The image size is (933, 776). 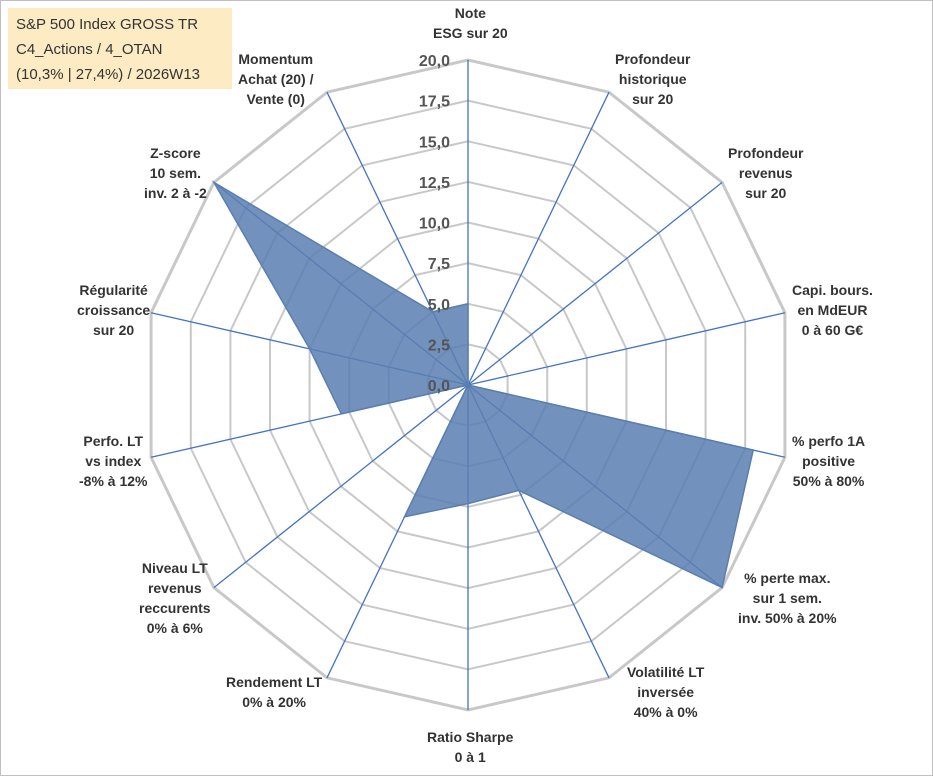 I want to click on axis-label: % perte max. sur 1 sem. inv. 50% à 20%, so click(x=787, y=598).